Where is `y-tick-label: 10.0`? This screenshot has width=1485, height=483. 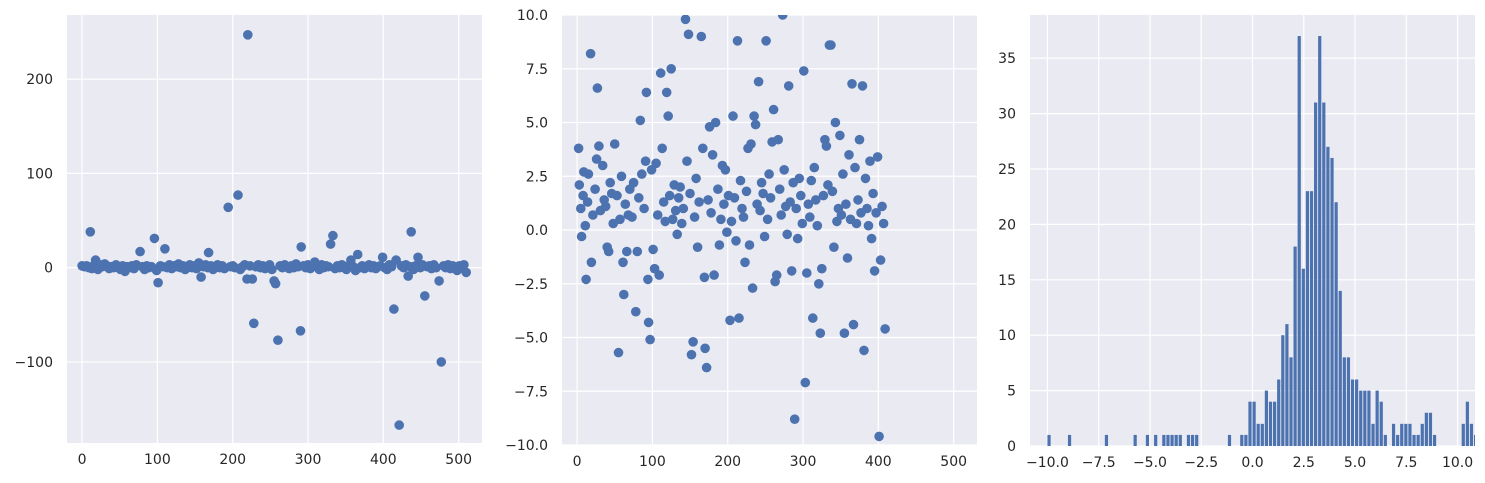 y-tick-label: 10.0 is located at coordinates (532, 16).